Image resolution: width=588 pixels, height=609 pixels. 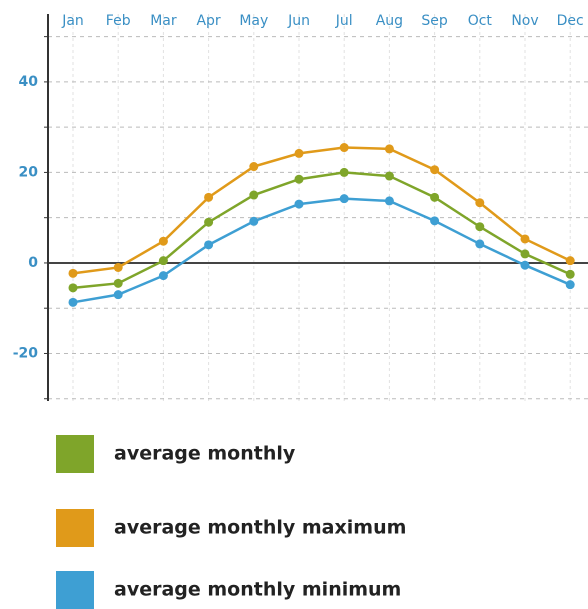 I want to click on y-tick-label: 20, so click(x=29, y=172).